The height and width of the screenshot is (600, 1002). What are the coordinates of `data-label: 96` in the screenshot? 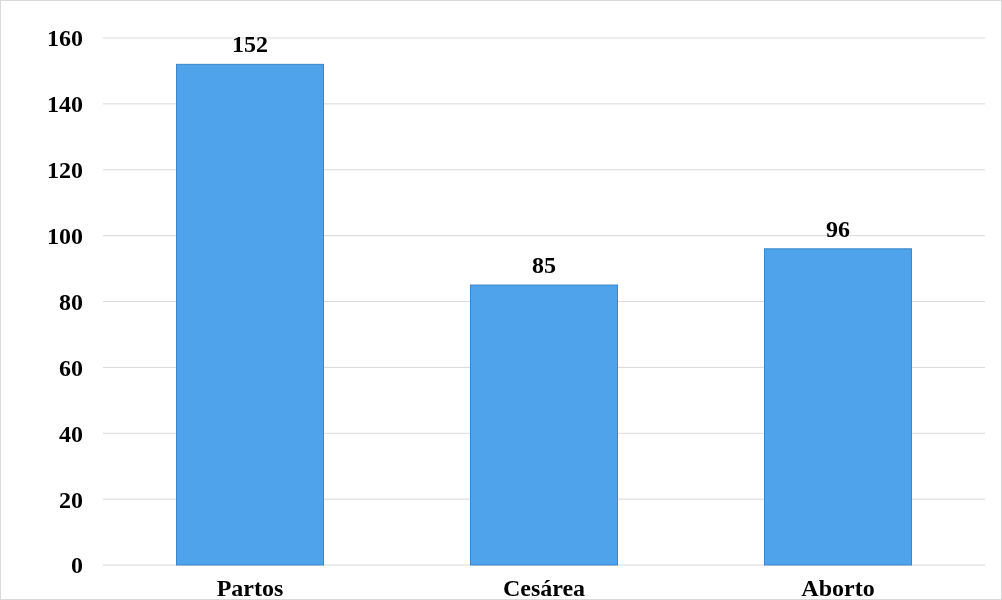 It's located at (838, 228).